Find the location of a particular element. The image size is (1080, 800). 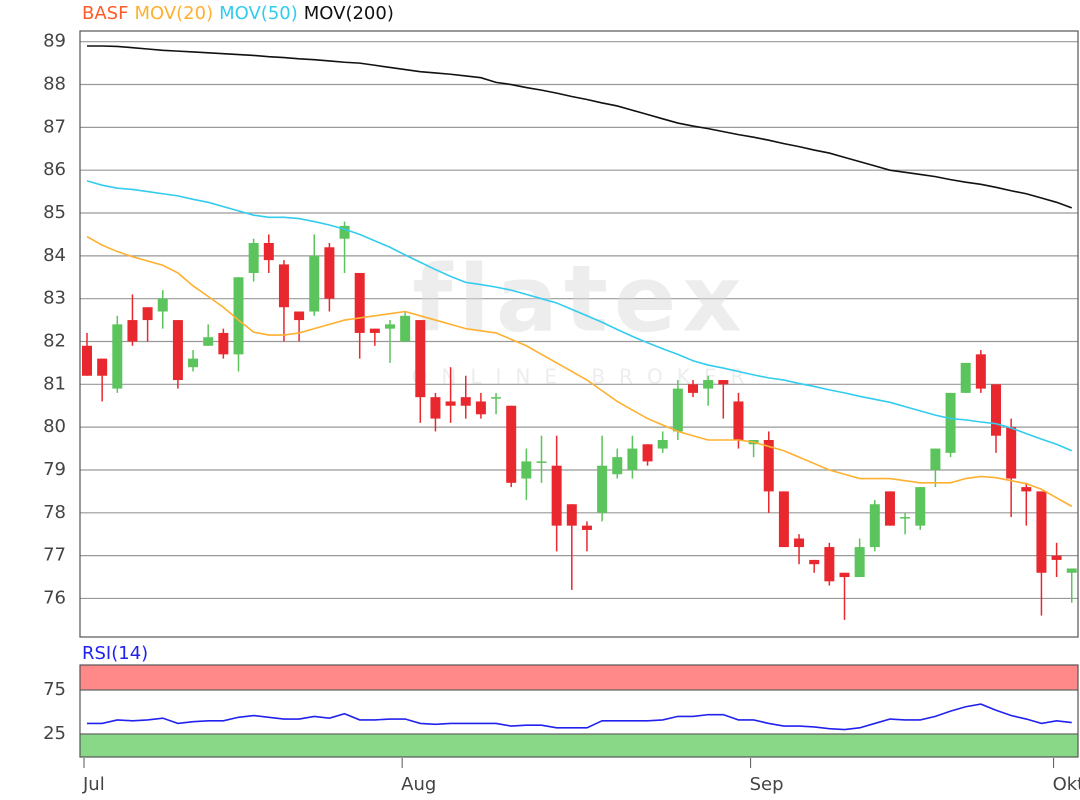

y-tick-label: 86 is located at coordinates (54, 169).